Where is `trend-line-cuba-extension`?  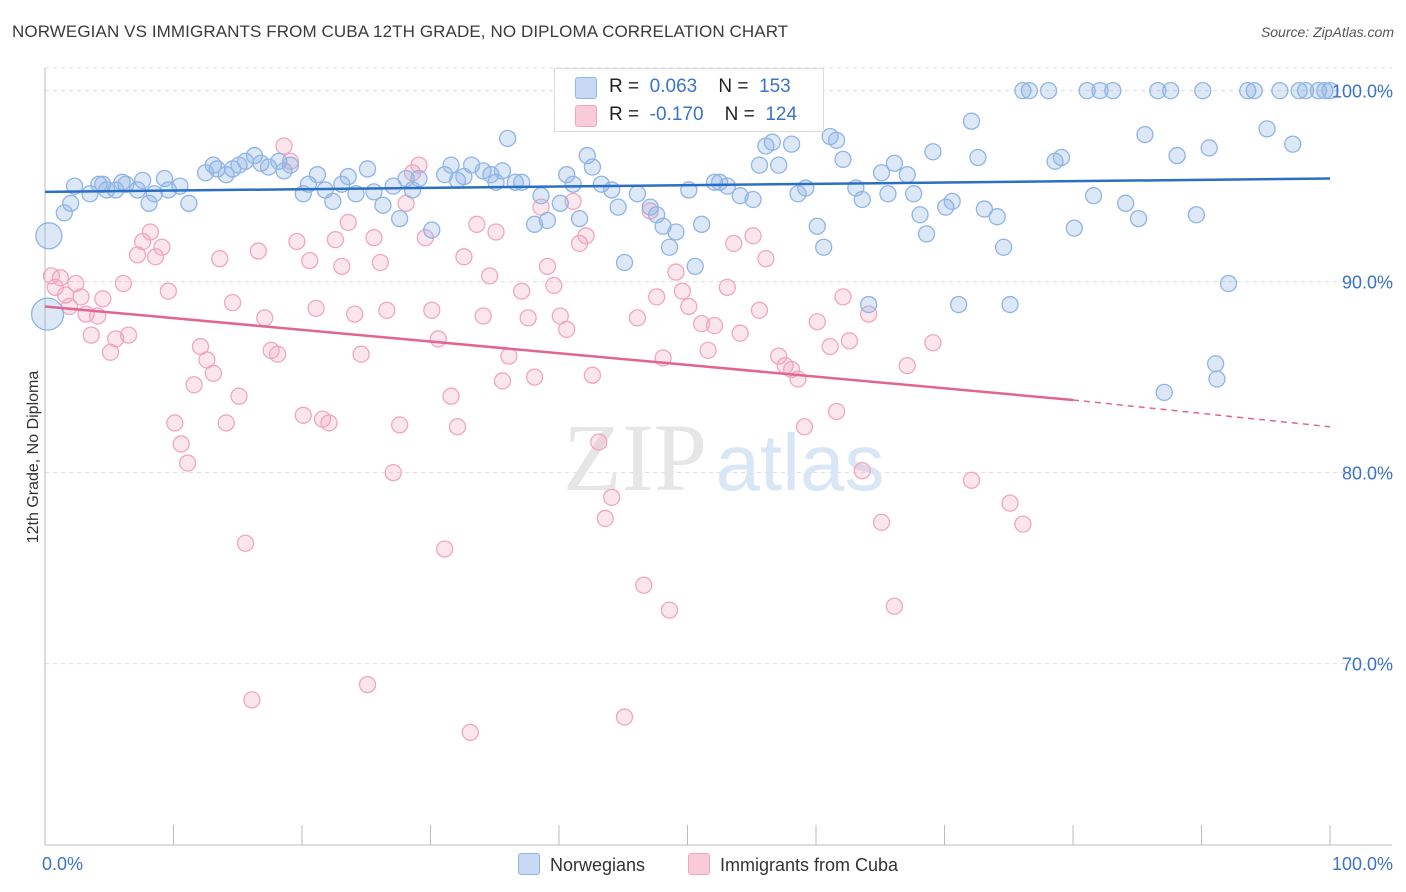 trend-line-cuba-extension is located at coordinates (1201, 413).